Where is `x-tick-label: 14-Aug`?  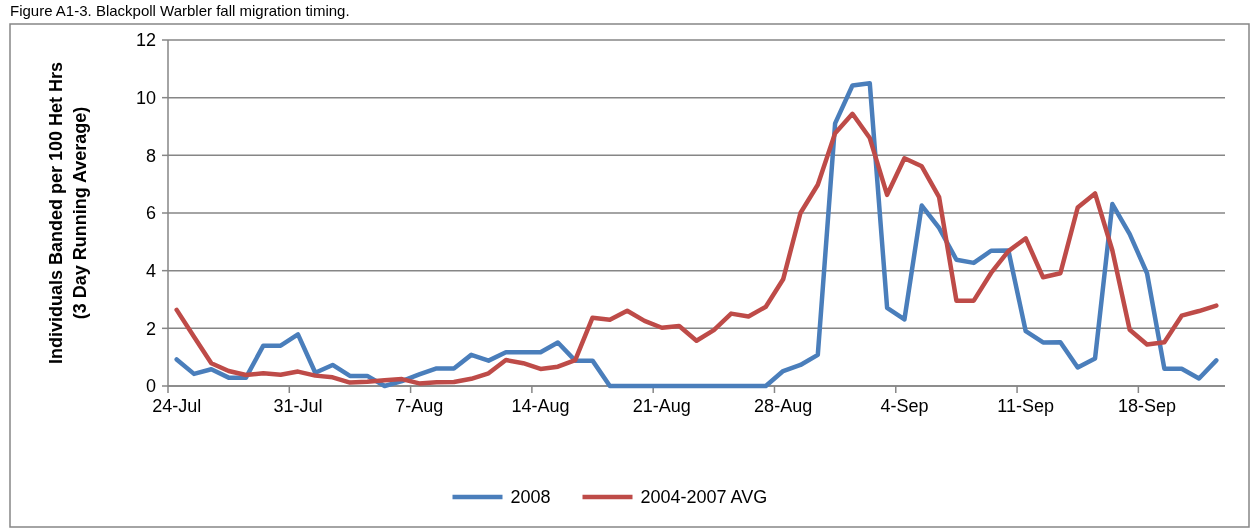 x-tick-label: 14-Aug is located at coordinates (540, 406).